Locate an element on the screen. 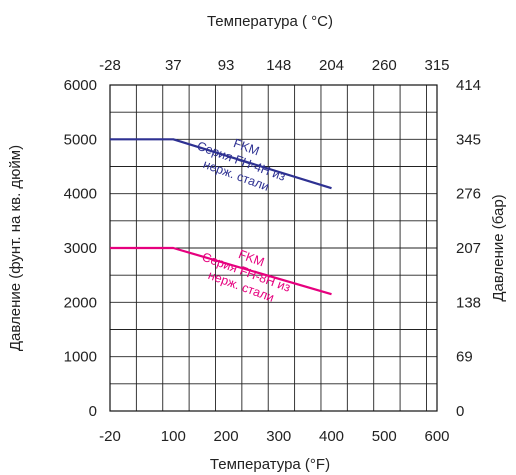  bottom-tick-label: 300 is located at coordinates (278, 436).